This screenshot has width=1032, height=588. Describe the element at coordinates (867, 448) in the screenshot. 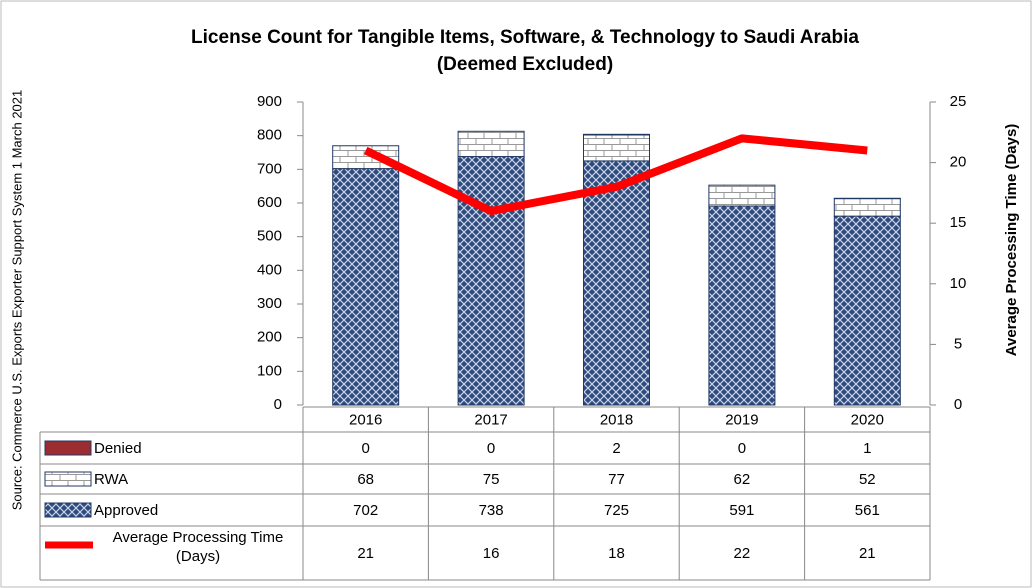

I see `table-value: 1` at that location.